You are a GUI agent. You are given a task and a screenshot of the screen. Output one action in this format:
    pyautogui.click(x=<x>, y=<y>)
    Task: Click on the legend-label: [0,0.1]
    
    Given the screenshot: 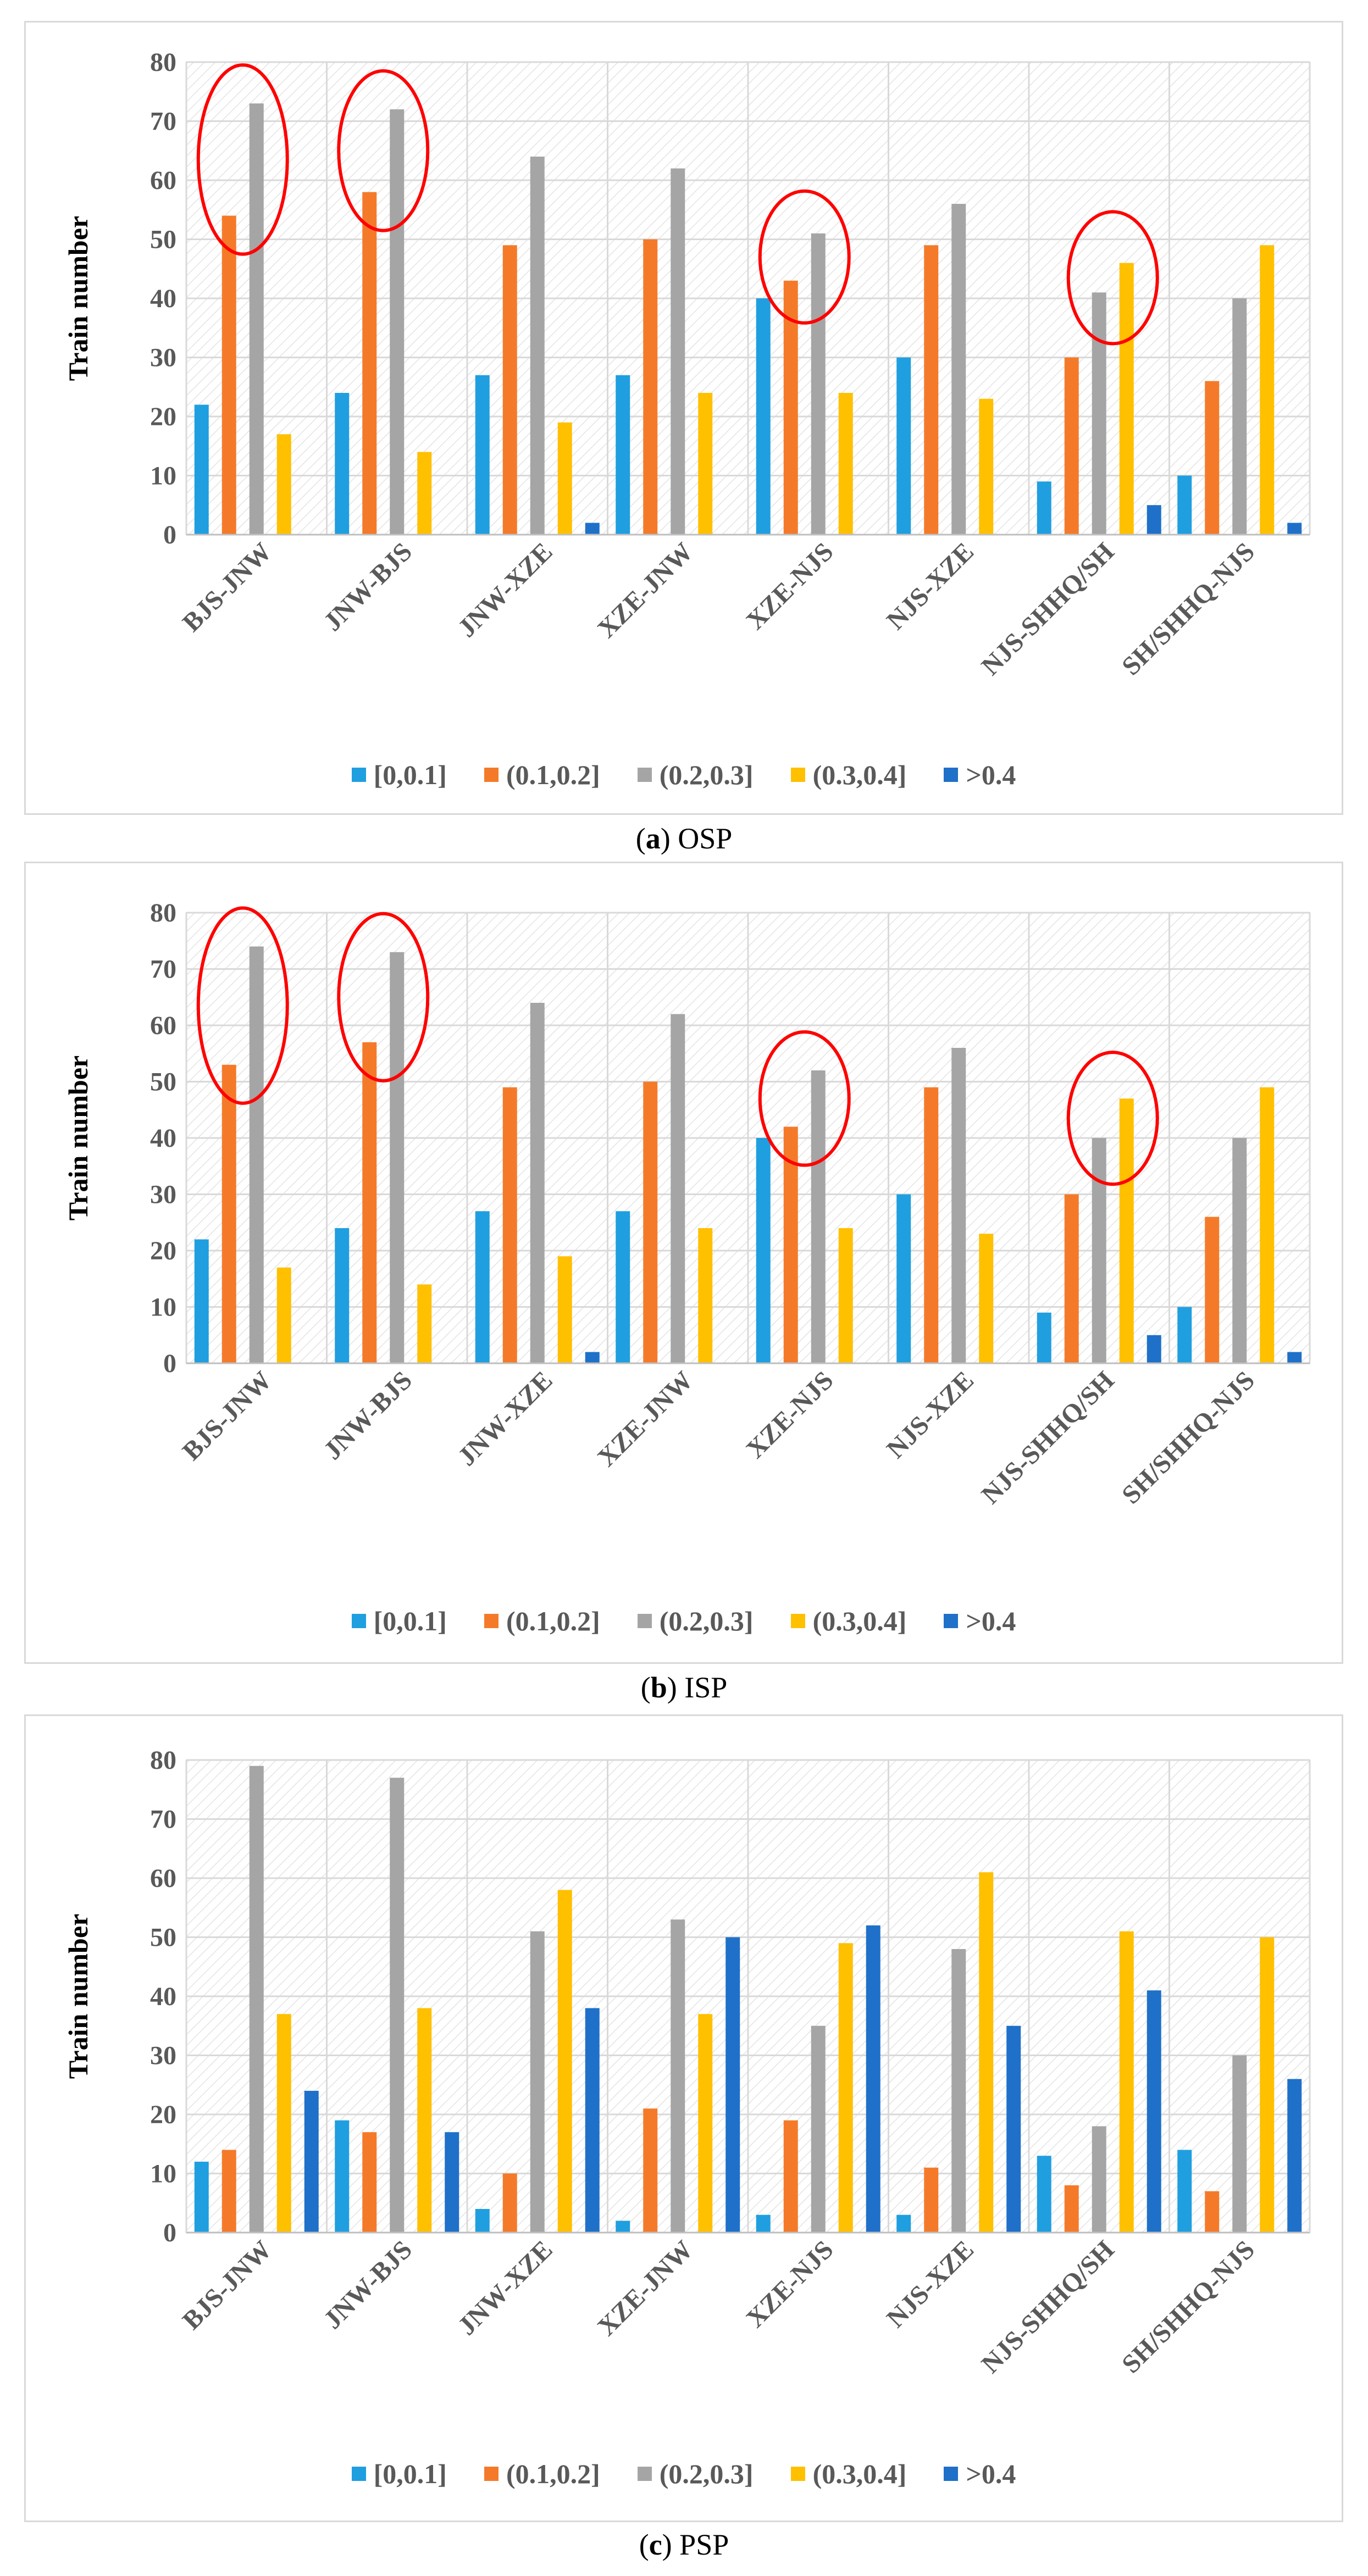 What is the action you would take?
    pyautogui.click(x=410, y=1621)
    